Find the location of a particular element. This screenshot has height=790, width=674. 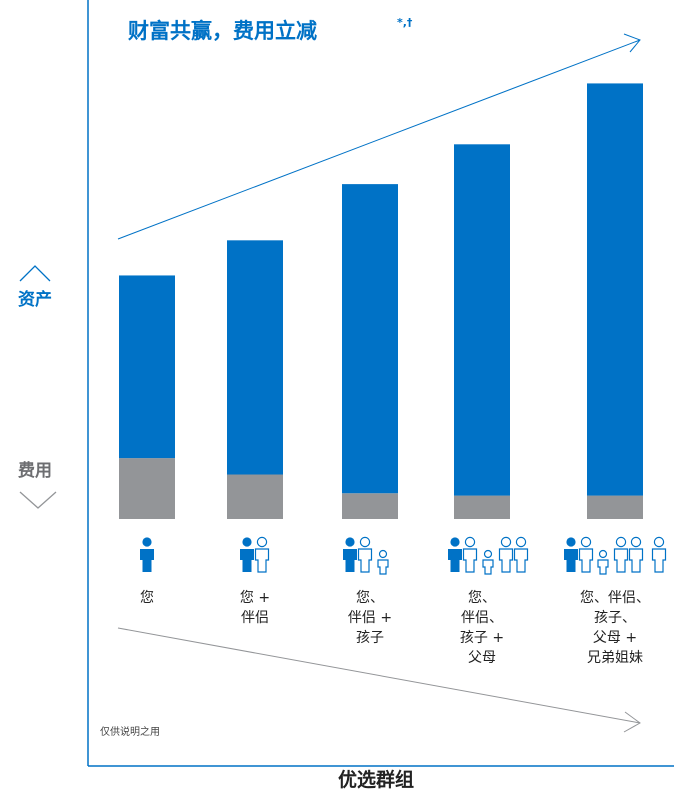

category-label-4-line-4: 父母 is located at coordinates (482, 658).